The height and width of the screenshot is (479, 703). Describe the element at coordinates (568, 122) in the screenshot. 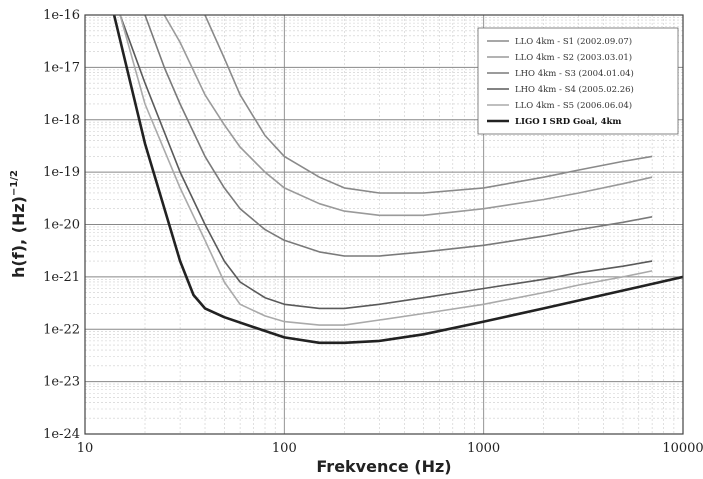

I see `legend-label-6: LIGO I SRD Goal, 4km` at that location.